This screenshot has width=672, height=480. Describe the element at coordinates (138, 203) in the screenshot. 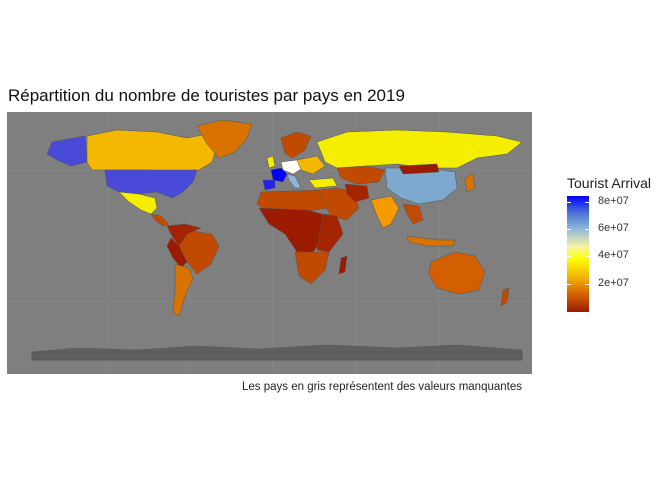

I see `region-mexico` at that location.